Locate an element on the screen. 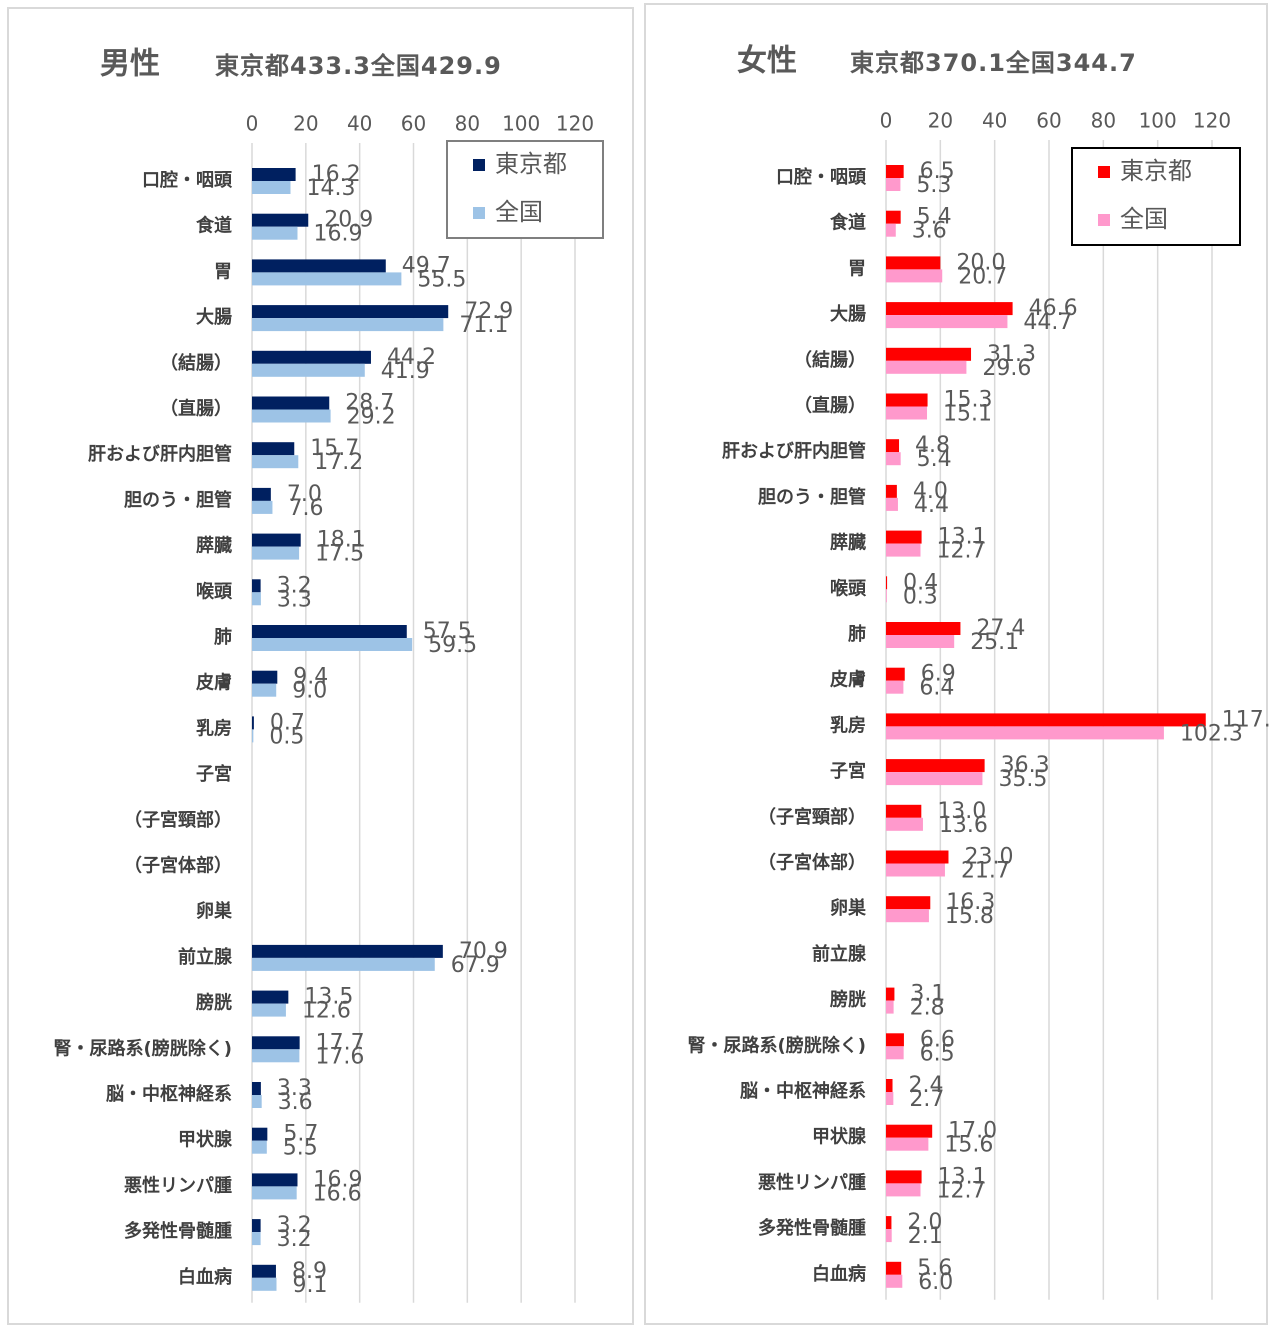 This screenshot has width=1271, height=1326. category-label: （子宮頸部） is located at coordinates (178, 820).